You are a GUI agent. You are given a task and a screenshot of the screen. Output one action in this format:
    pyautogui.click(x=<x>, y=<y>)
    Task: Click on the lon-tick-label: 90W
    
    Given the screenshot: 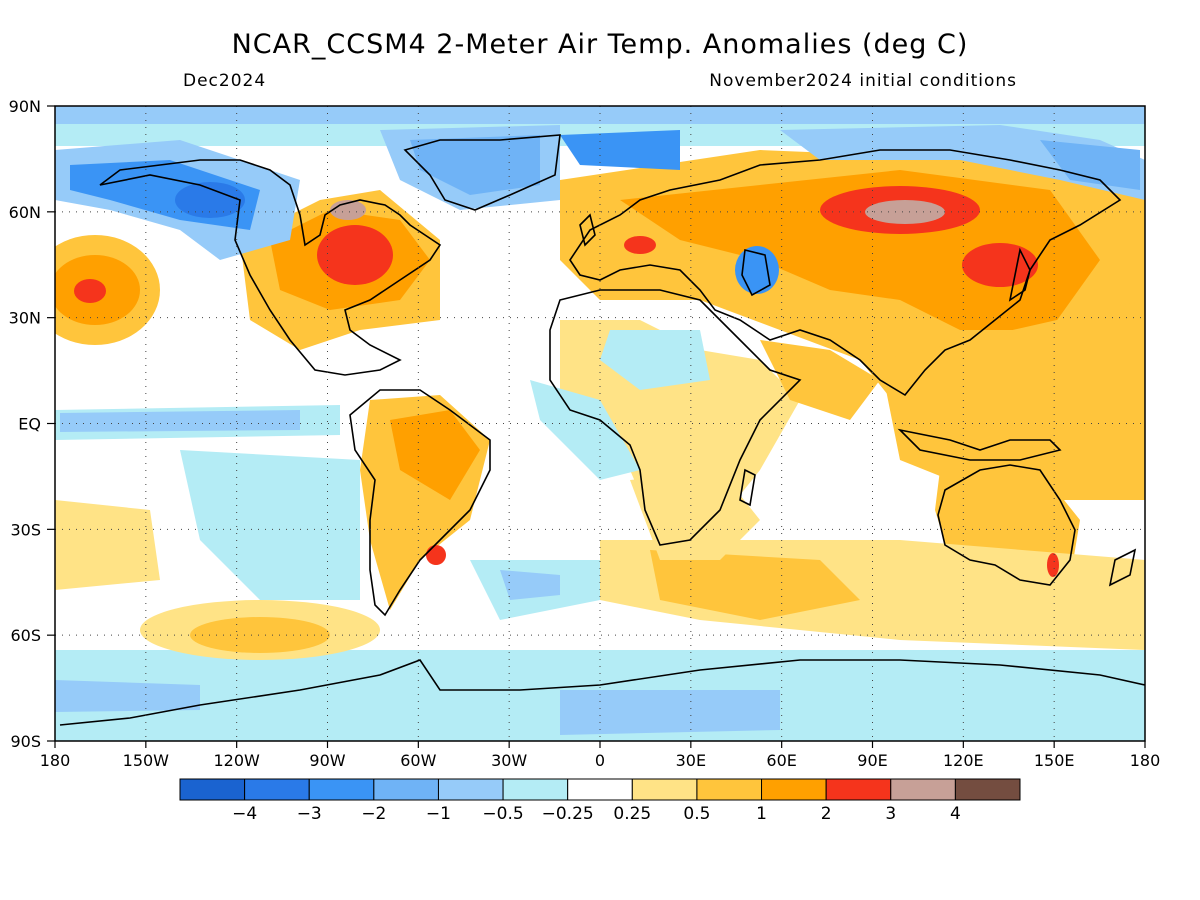 What is the action you would take?
    pyautogui.click(x=327, y=760)
    